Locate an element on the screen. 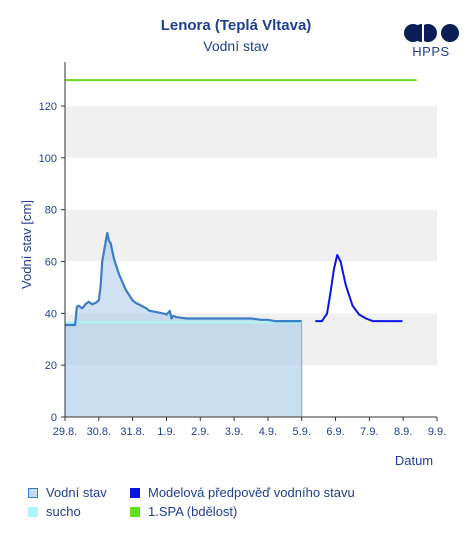 The image size is (472, 538). observed-water-level-line is located at coordinates (183, 279).